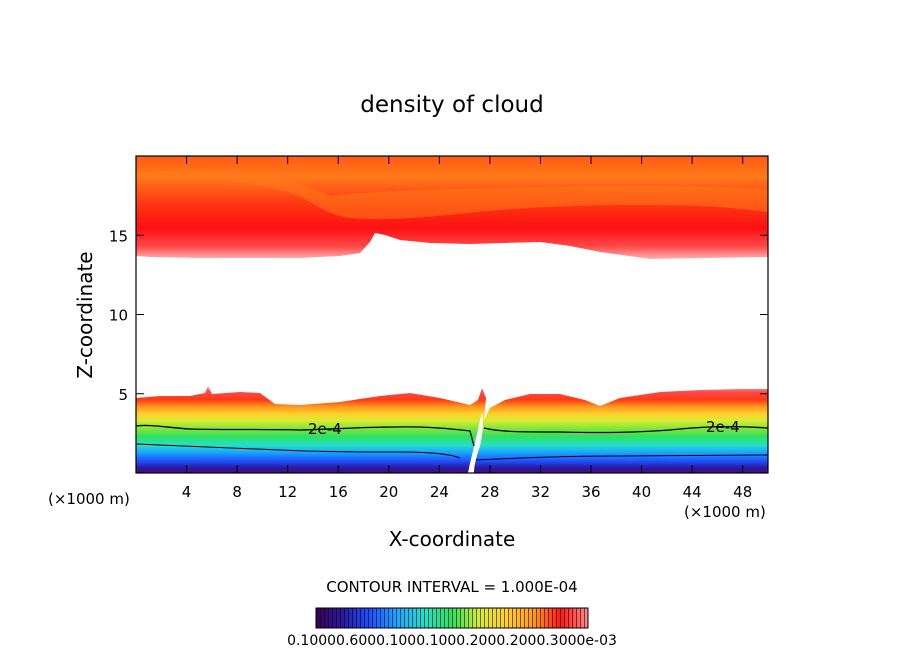 The image size is (904, 654). Describe the element at coordinates (489, 492) in the screenshot. I see `x-tick-label: 28` at that location.